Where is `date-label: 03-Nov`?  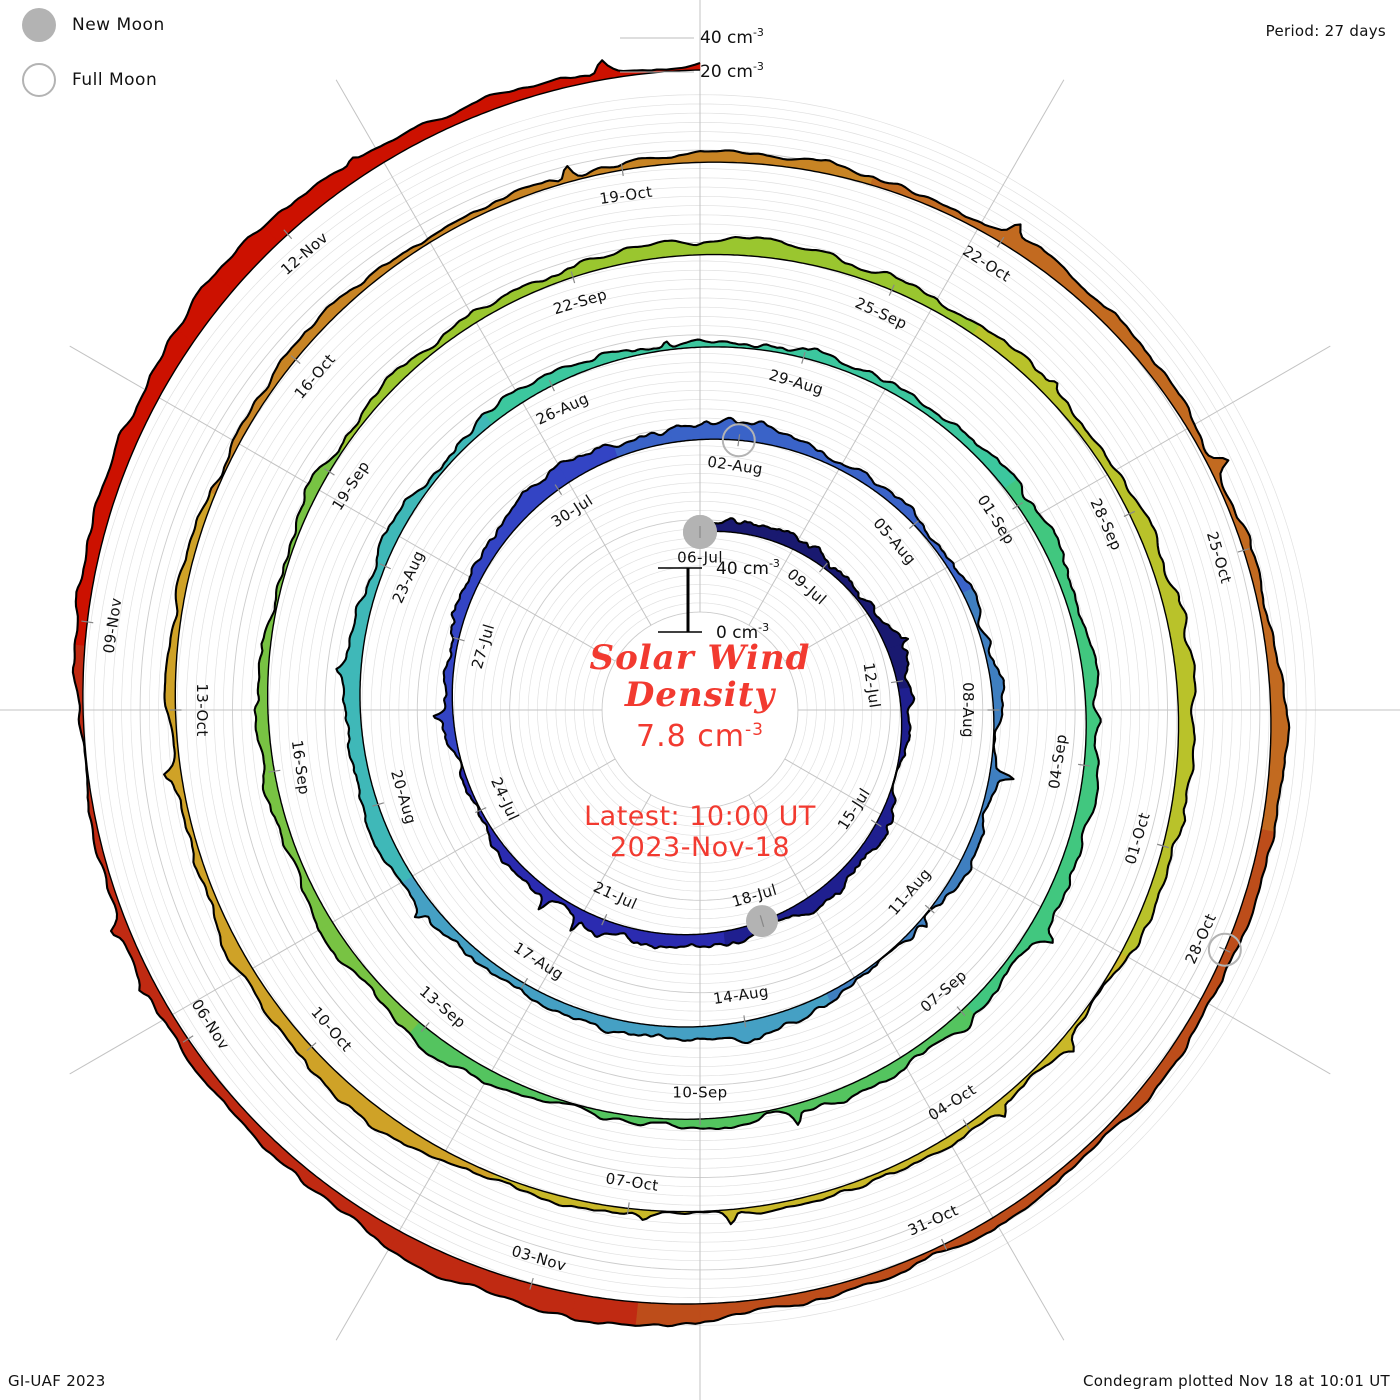
date-label: 03-Nov is located at coordinates (538, 1258).